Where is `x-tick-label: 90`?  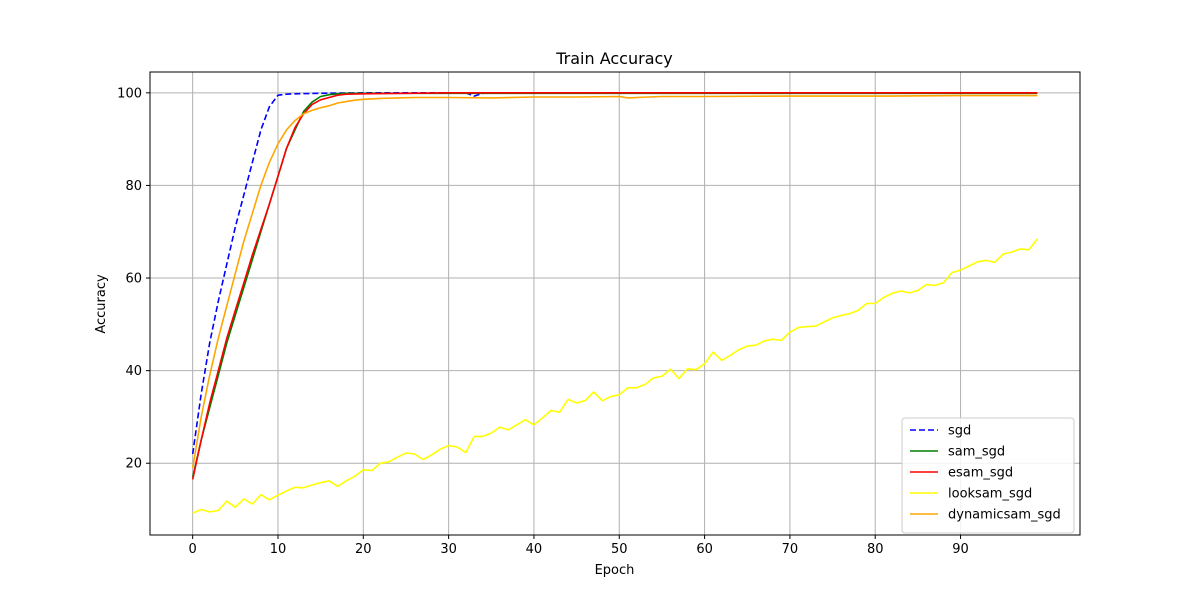 x-tick-label: 90 is located at coordinates (960, 549).